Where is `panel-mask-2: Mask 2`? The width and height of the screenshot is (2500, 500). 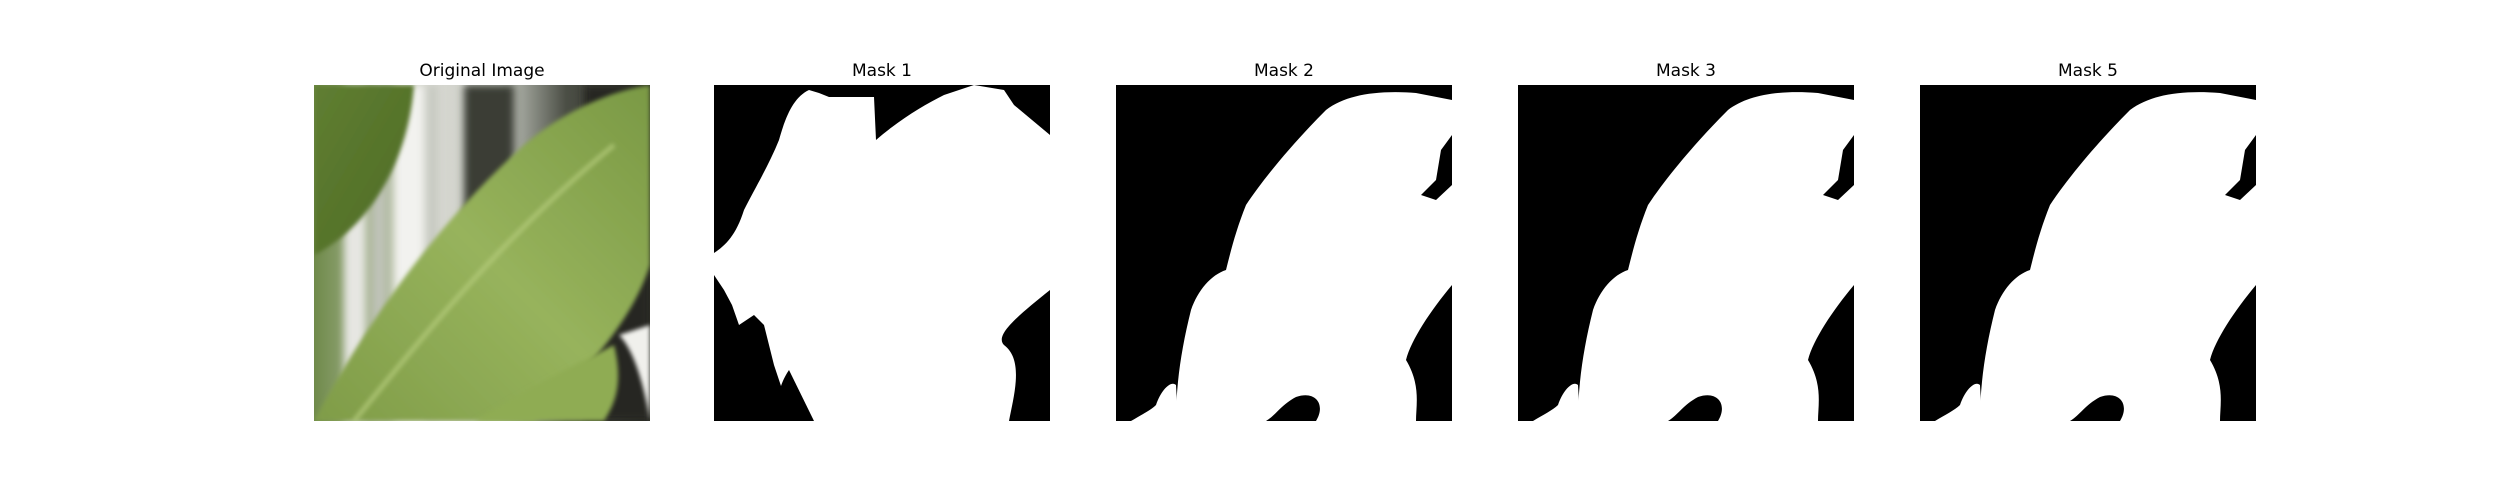 panel-mask-2: Mask 2 is located at coordinates (1284, 241).